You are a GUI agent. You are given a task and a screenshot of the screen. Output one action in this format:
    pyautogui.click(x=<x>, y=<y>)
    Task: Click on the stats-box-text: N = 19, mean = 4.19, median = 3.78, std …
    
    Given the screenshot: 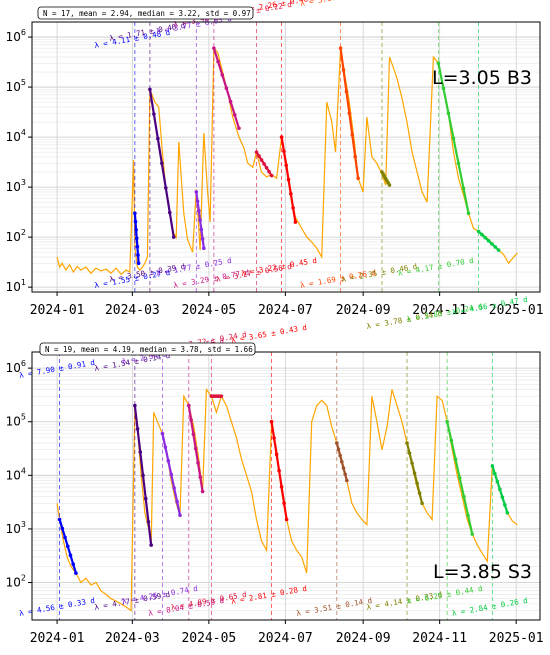 What is the action you would take?
    pyautogui.click(x=149, y=349)
    